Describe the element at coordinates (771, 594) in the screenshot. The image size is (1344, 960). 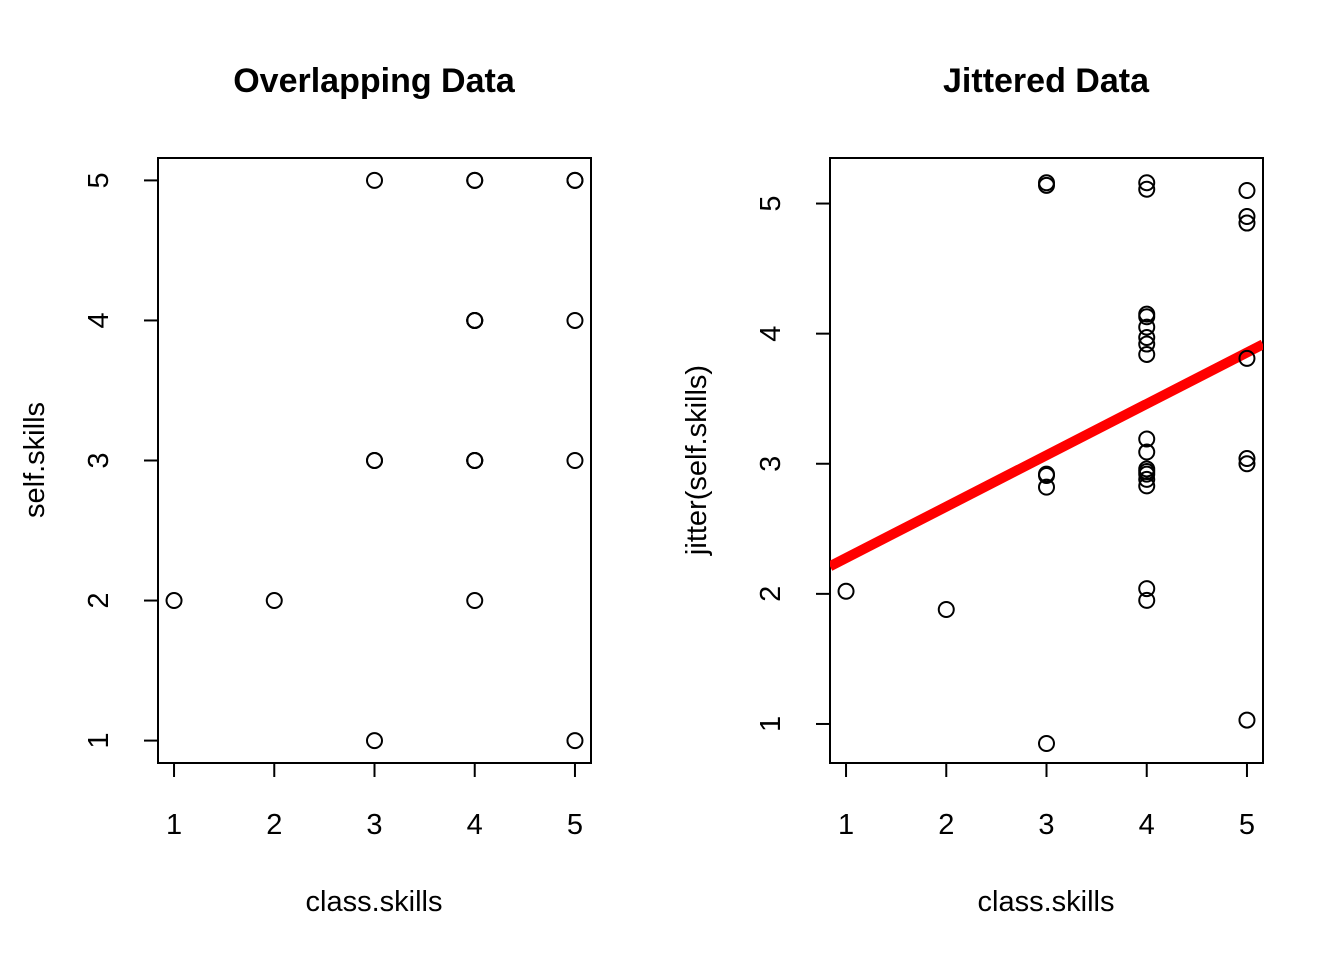
I see `jittered-y-tick-label: 2` at that location.